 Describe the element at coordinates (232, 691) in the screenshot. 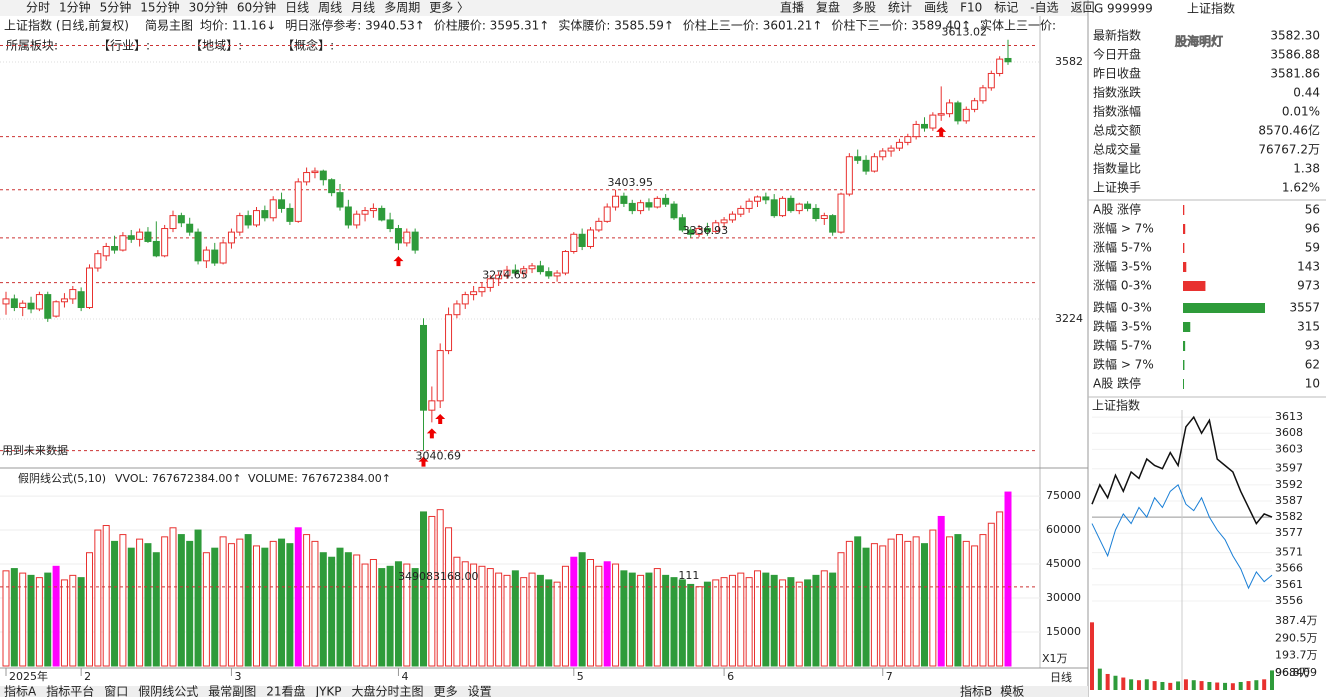

I see `bottom-tab: 最常副图` at that location.